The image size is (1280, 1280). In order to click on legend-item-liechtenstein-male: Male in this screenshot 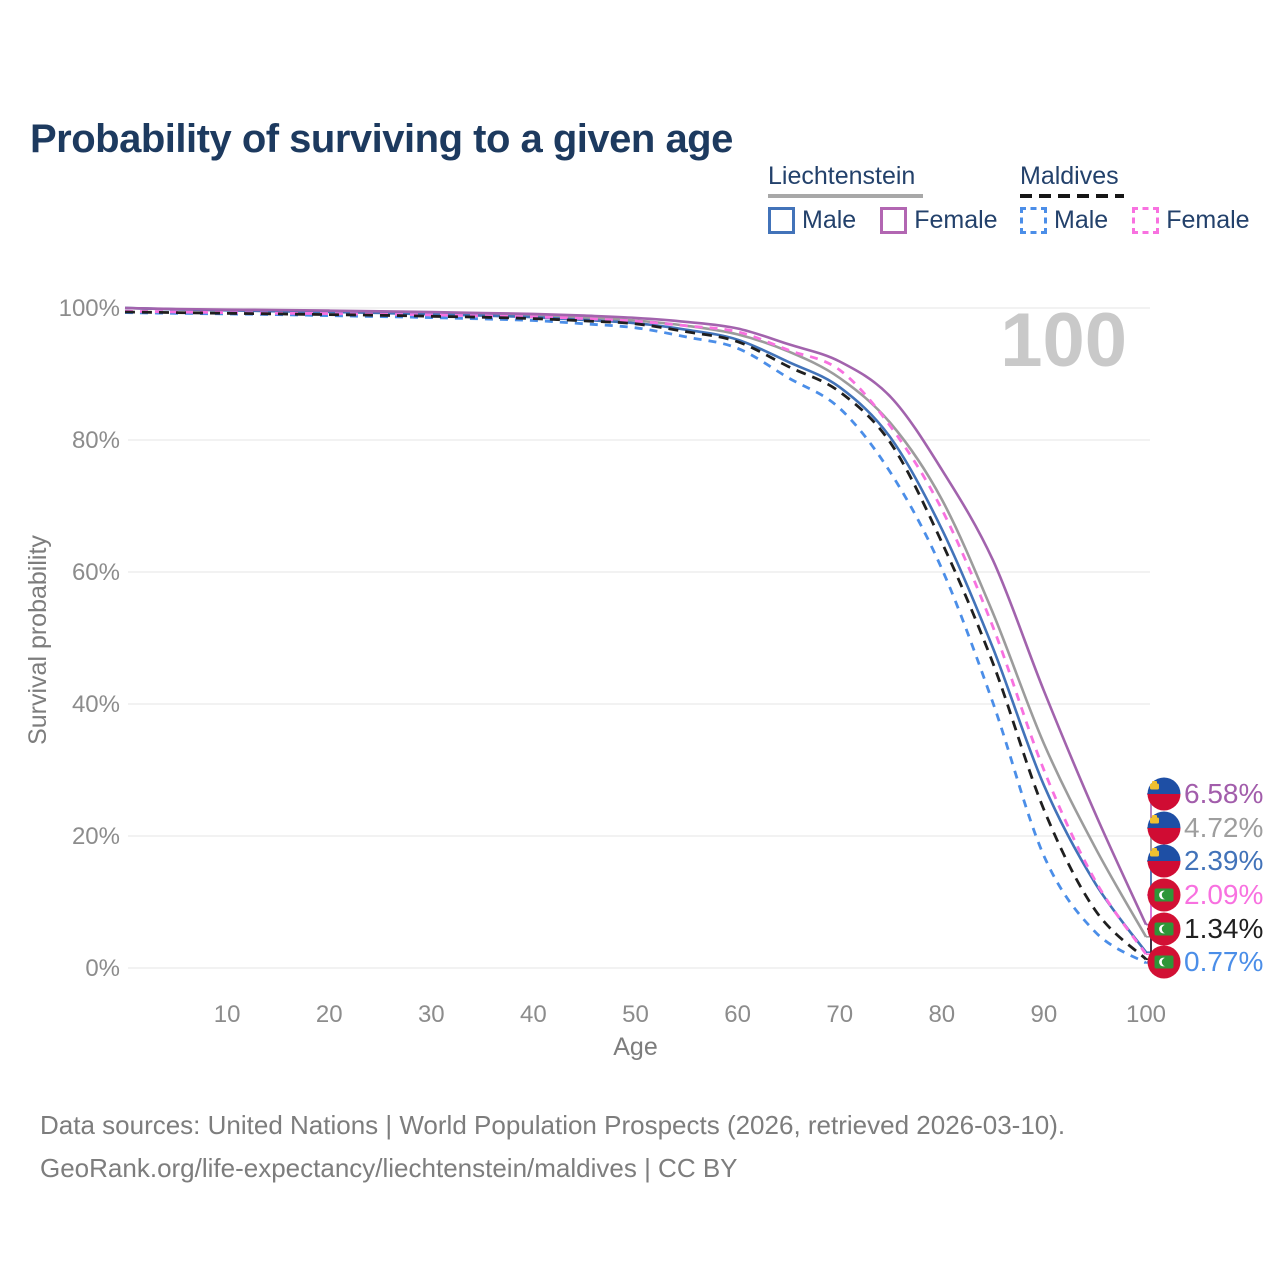, I will do `click(812, 220)`.